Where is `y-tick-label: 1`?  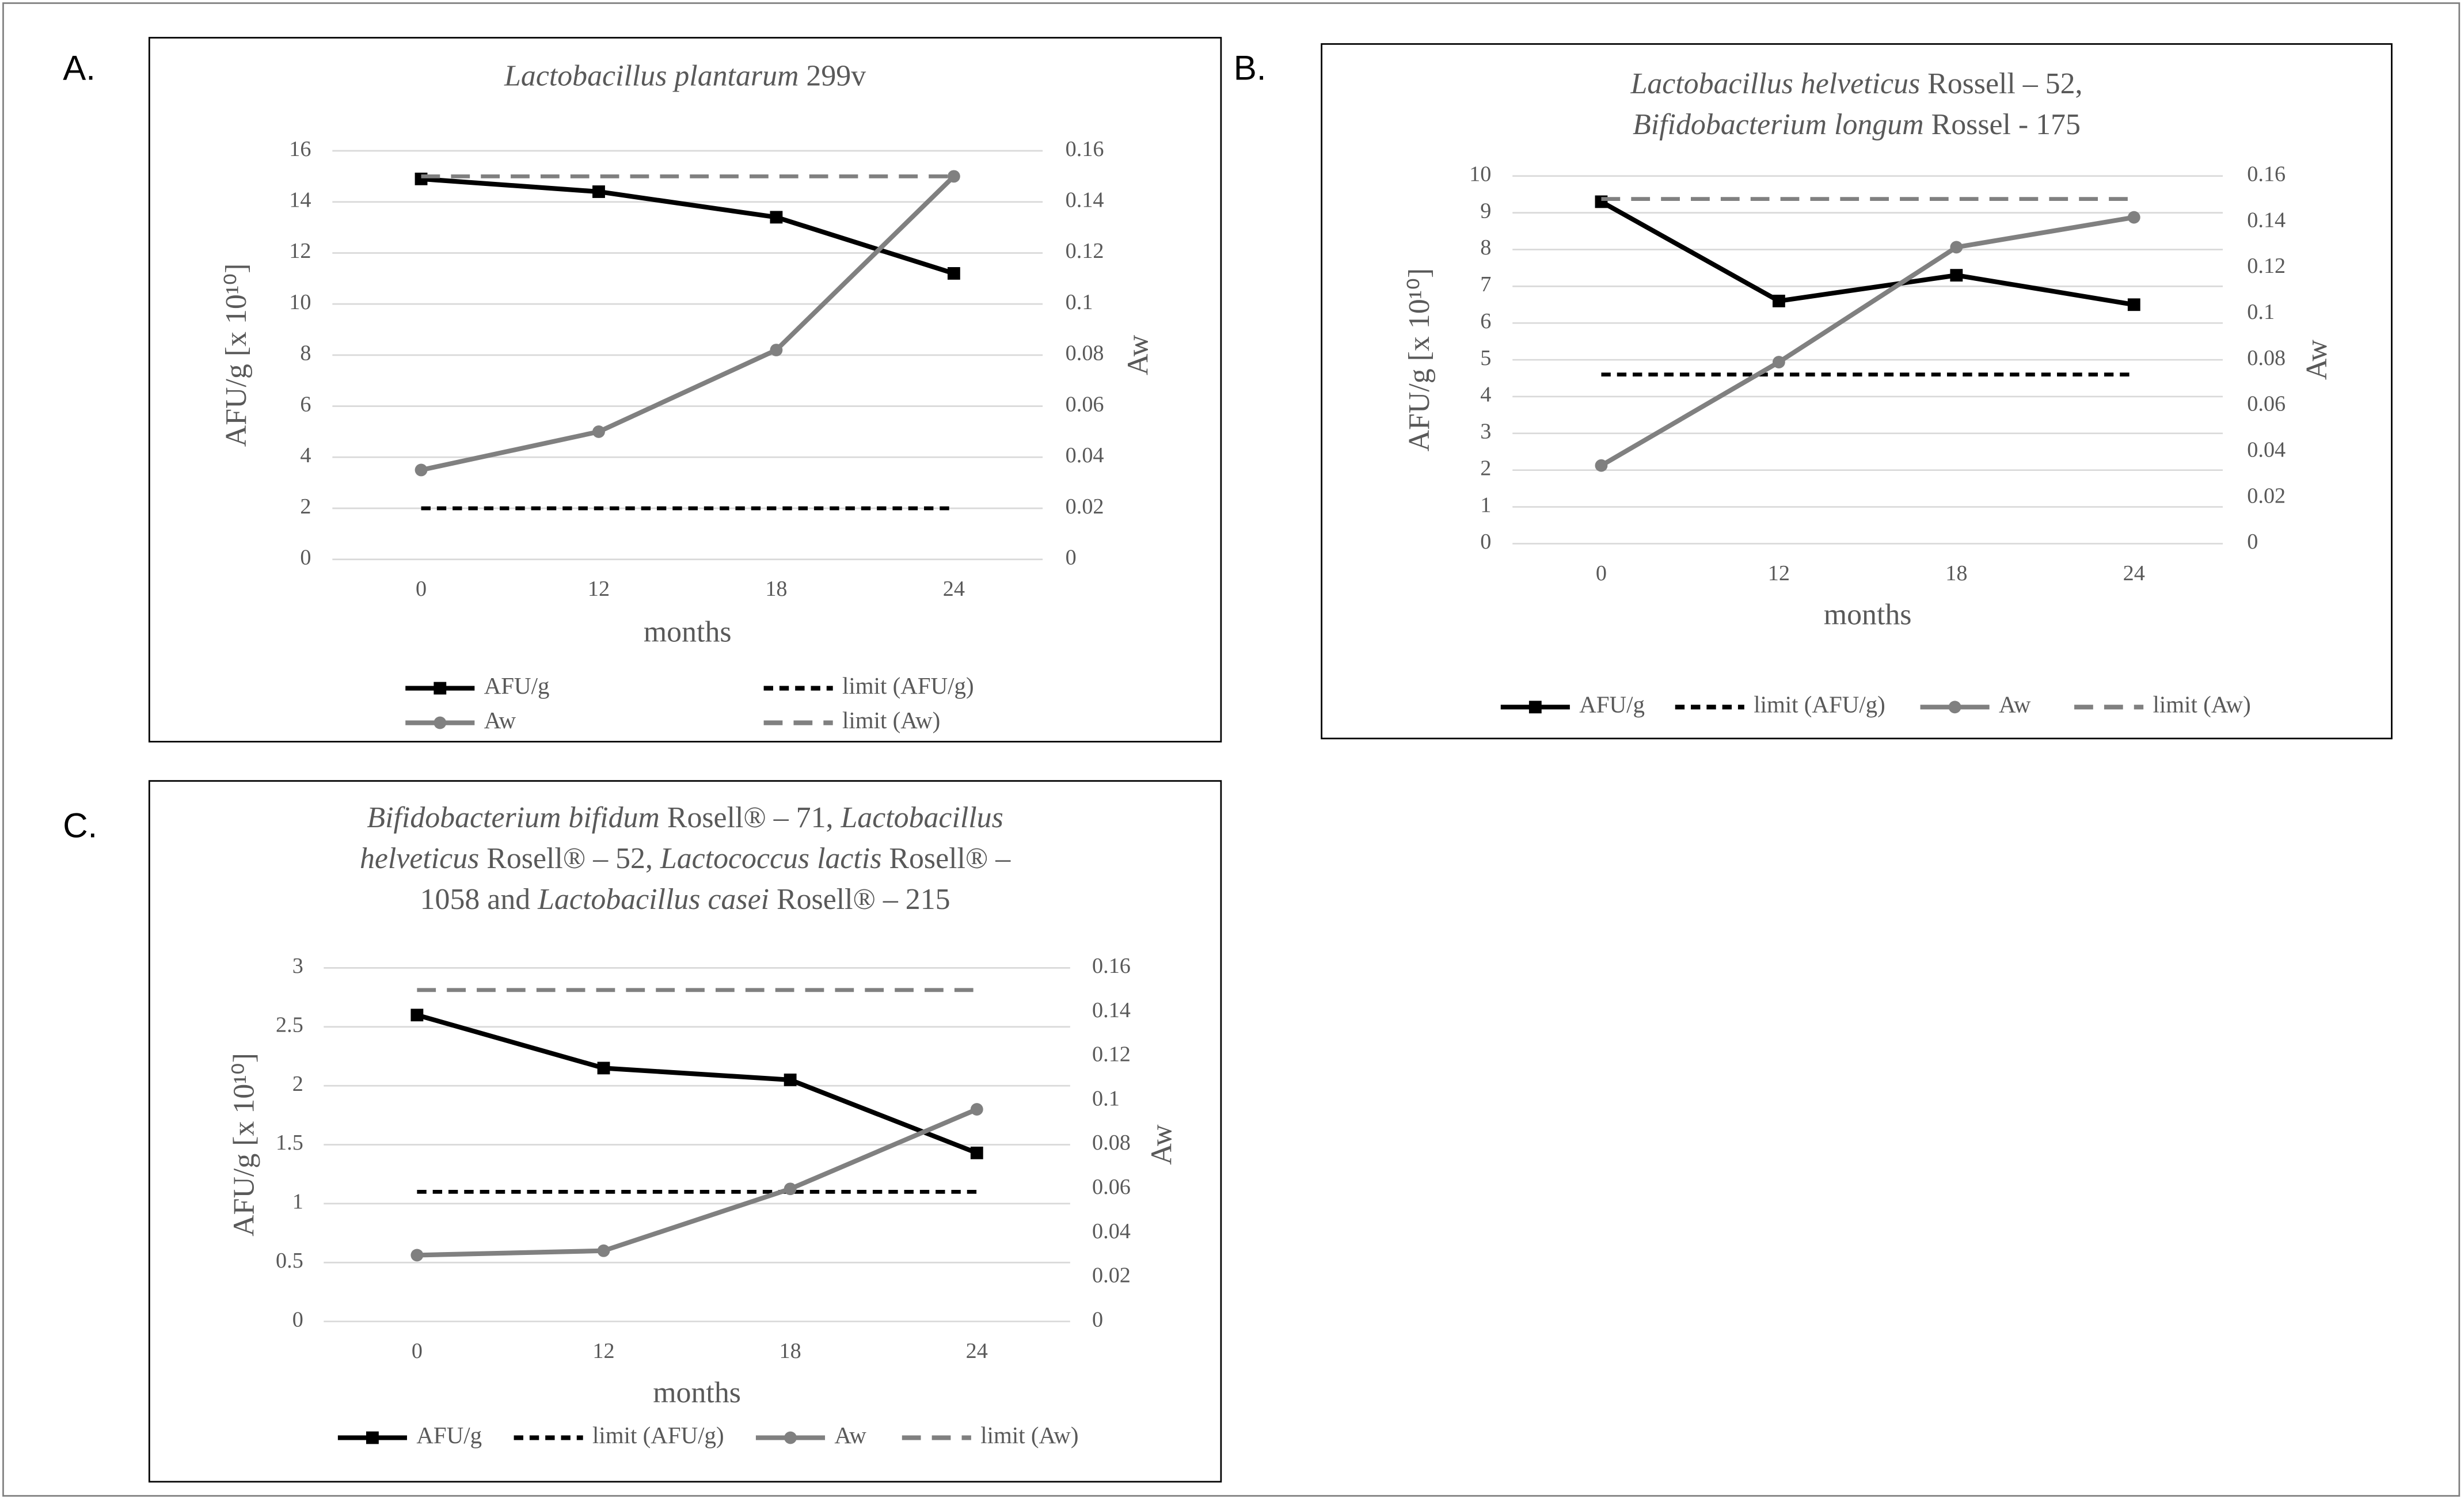 y-tick-label: 1 is located at coordinates (297, 1202).